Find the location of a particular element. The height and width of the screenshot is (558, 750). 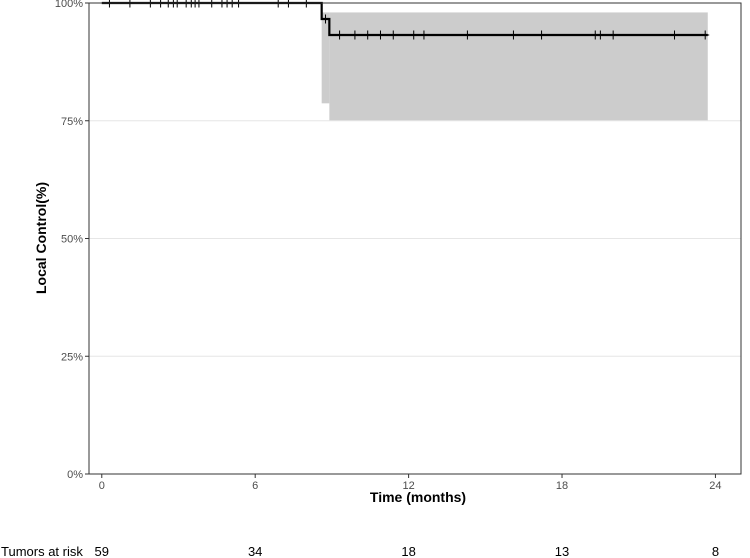

y-tick-label: 100% is located at coordinates (69, 5).